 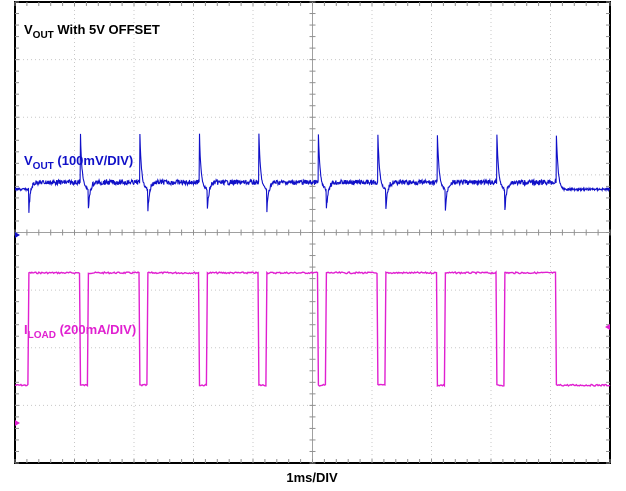 What do you see at coordinates (80, 331) in the screenshot?
I see `iload-series-label: ILOAD (200mA/DIV)` at bounding box center [80, 331].